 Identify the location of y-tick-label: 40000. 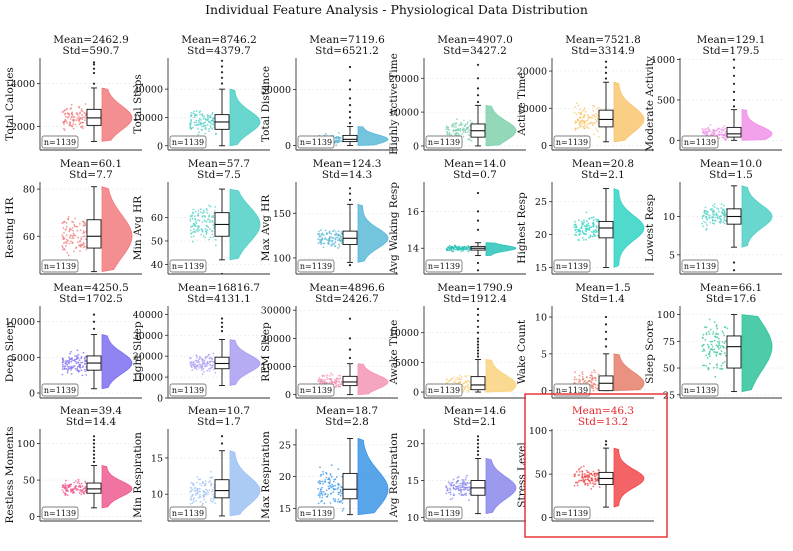
(148, 315).